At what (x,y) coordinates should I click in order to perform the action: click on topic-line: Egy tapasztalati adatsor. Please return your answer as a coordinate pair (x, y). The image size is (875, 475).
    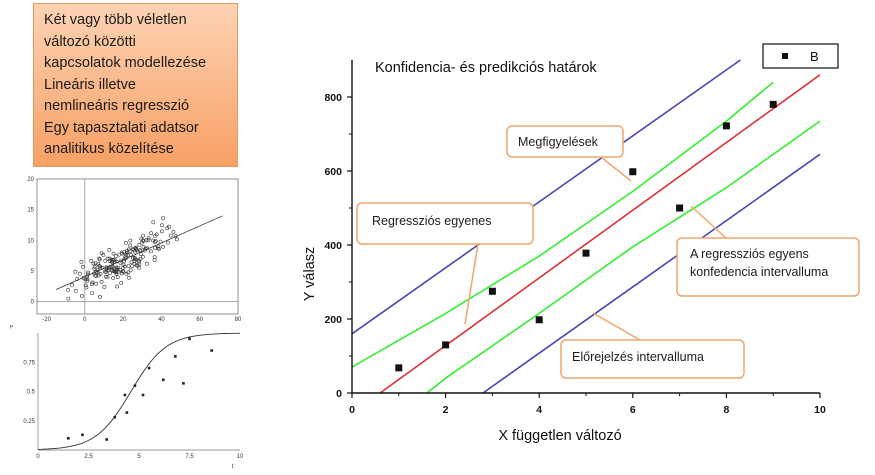
    Looking at the image, I should click on (121, 127).